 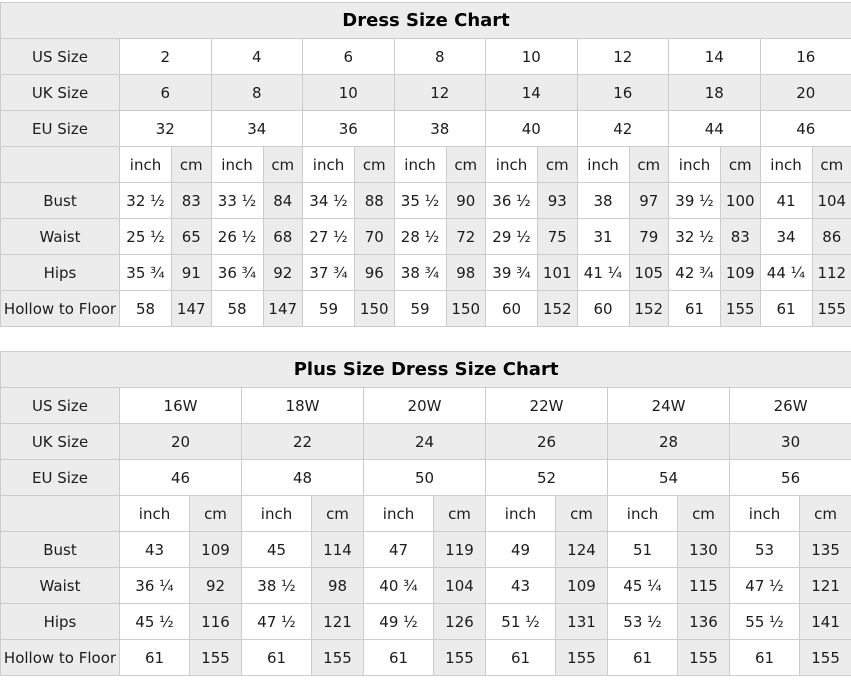 I want to click on cm-cell: 114, so click(x=338, y=550).